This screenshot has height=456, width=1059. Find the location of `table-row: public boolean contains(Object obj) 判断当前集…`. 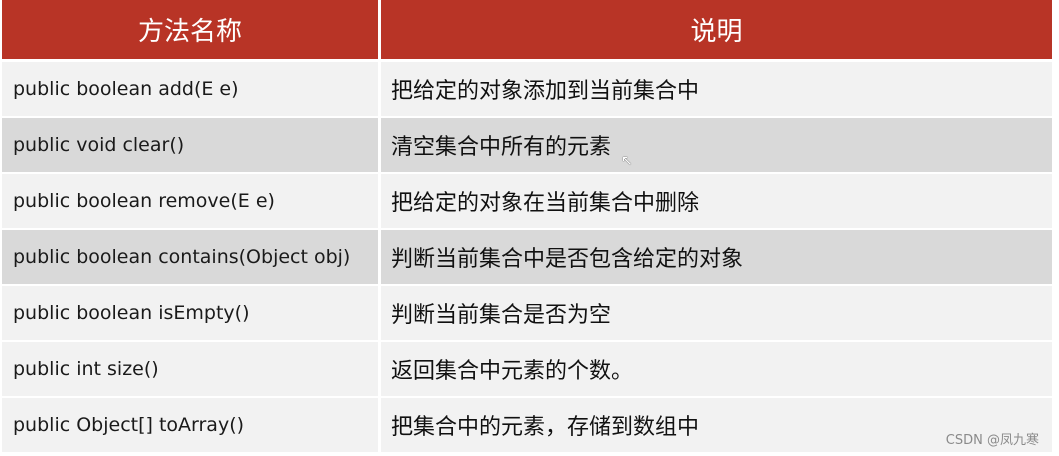

table-row: public boolean contains(Object obj) 判断当前集… is located at coordinates (527, 257).